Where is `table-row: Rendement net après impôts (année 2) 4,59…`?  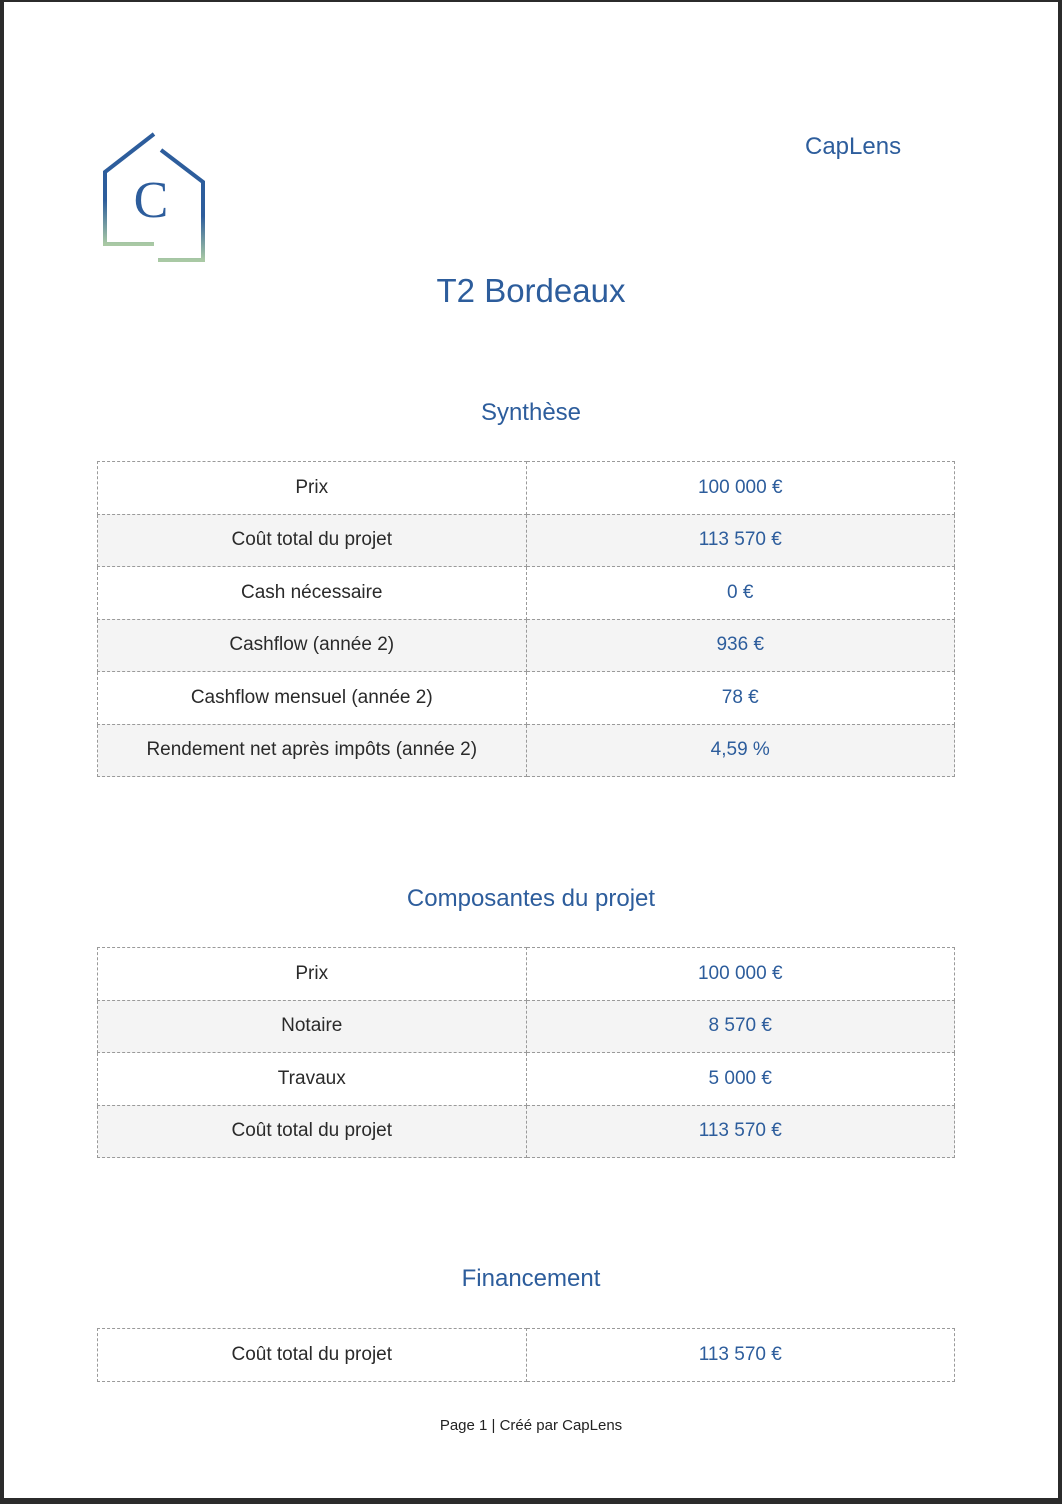
table-row: Rendement net après impôts (année 2) 4,59… is located at coordinates (526, 750).